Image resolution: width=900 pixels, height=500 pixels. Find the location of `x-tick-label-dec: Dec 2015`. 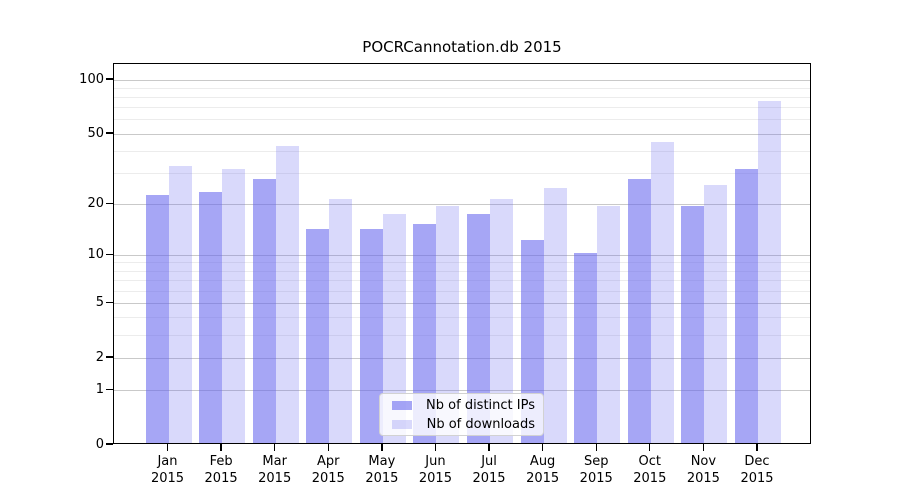

x-tick-label-dec: Dec 2015 is located at coordinates (757, 470).